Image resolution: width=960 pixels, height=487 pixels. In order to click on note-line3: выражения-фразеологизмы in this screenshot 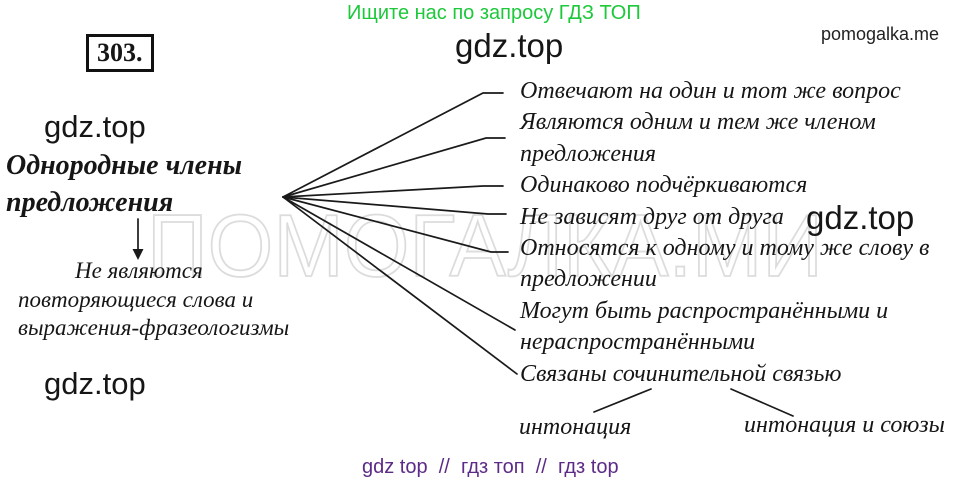, I will do `click(154, 327)`.